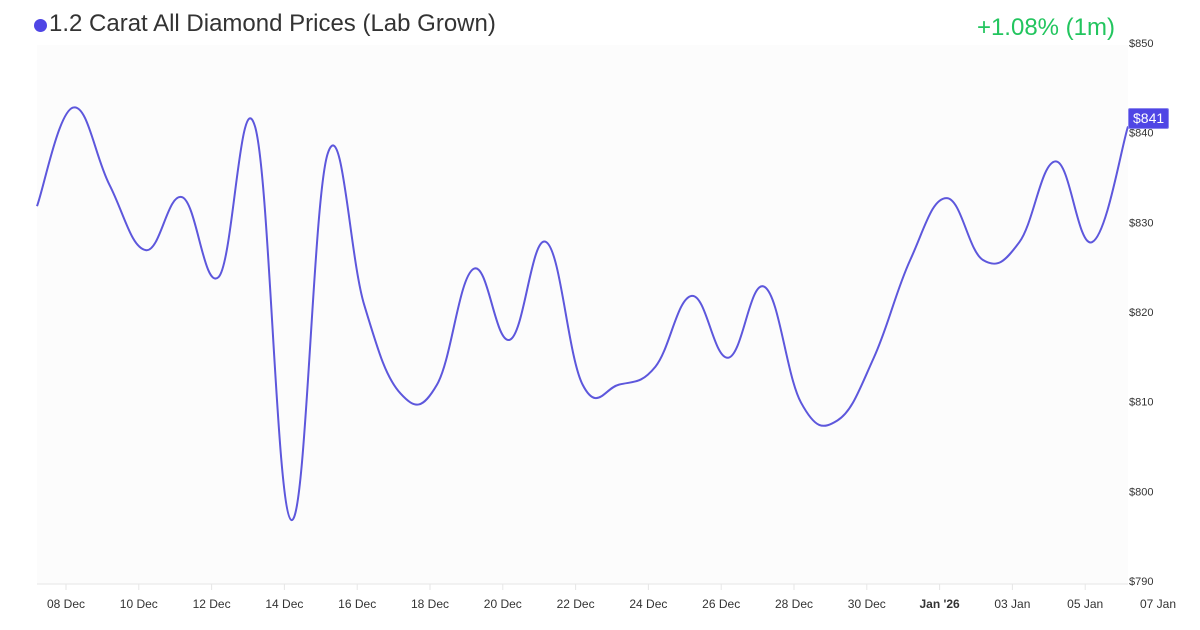  I want to click on y-tick-label: $820, so click(1141, 313).